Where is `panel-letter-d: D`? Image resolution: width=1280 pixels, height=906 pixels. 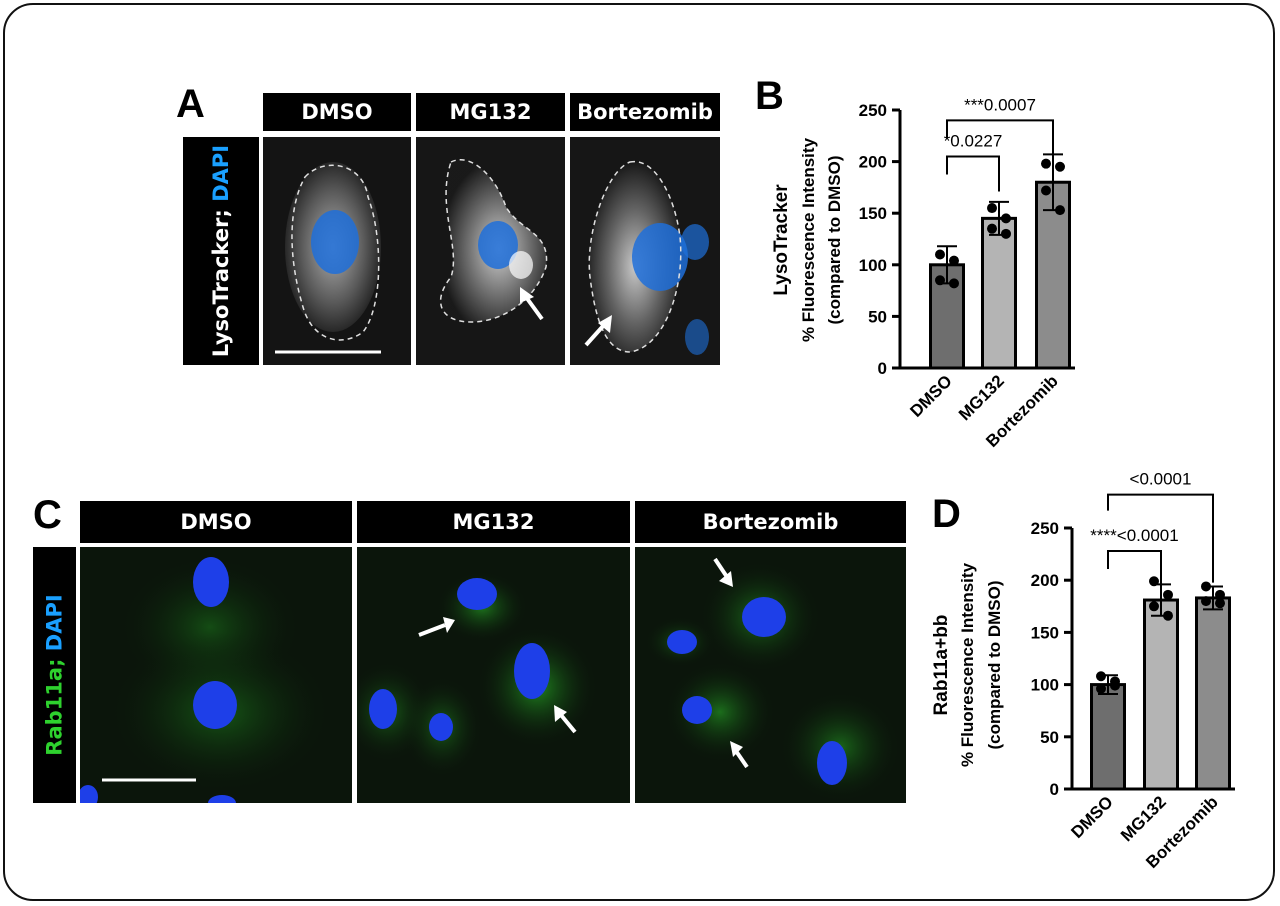
panel-letter-d: D is located at coordinates (946, 514).